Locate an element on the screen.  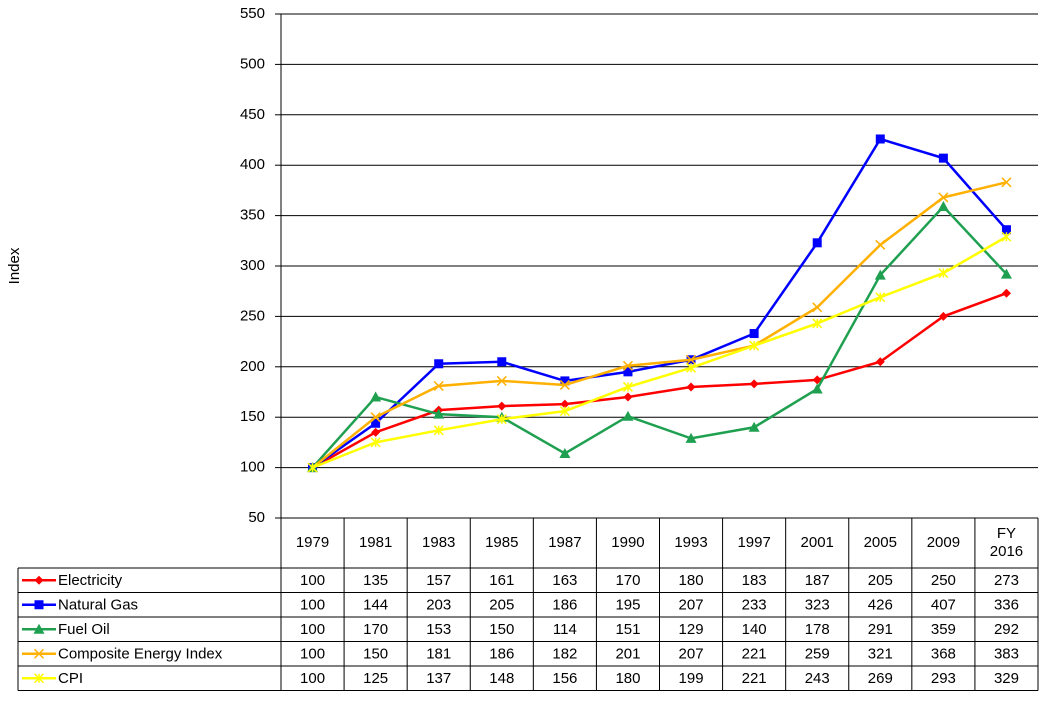
x-tick-label: 1979 is located at coordinates (312, 542).